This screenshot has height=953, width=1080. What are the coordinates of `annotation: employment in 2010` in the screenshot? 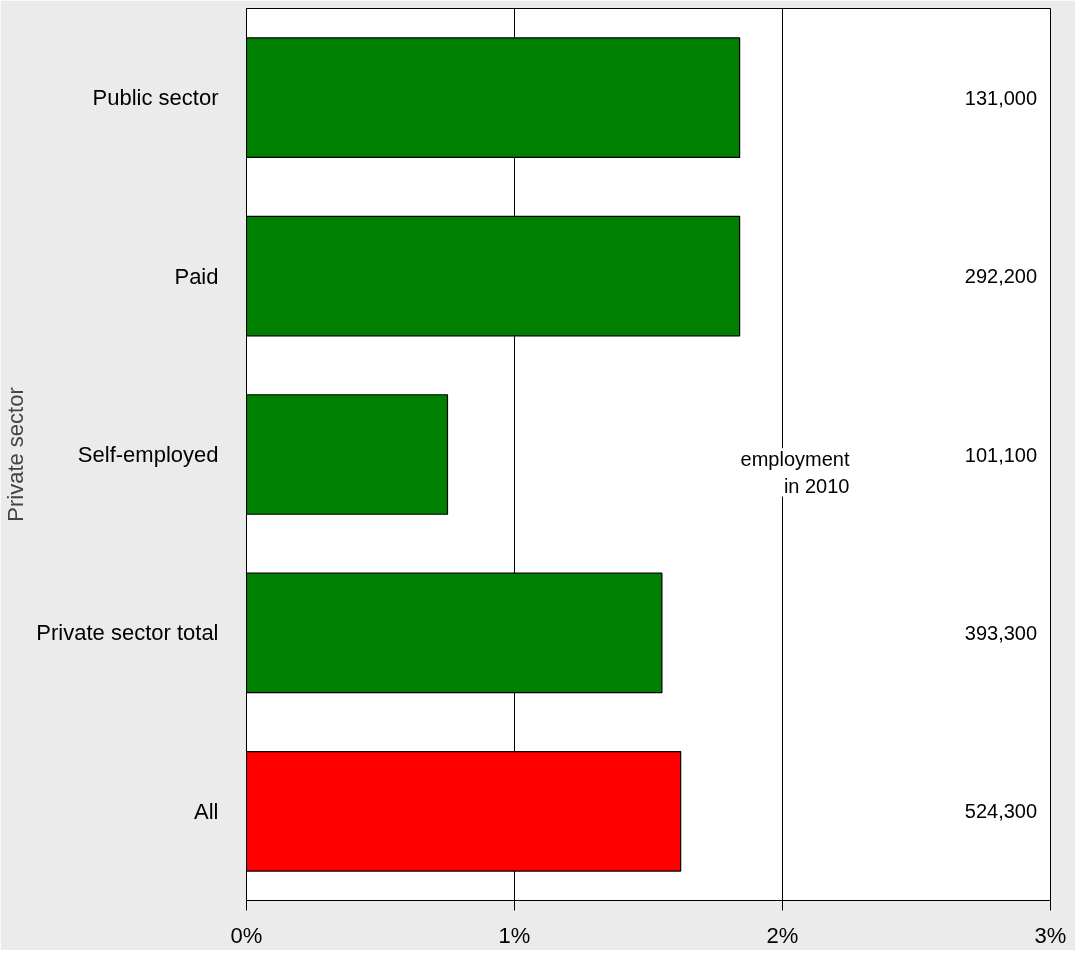 It's located at (795, 472).